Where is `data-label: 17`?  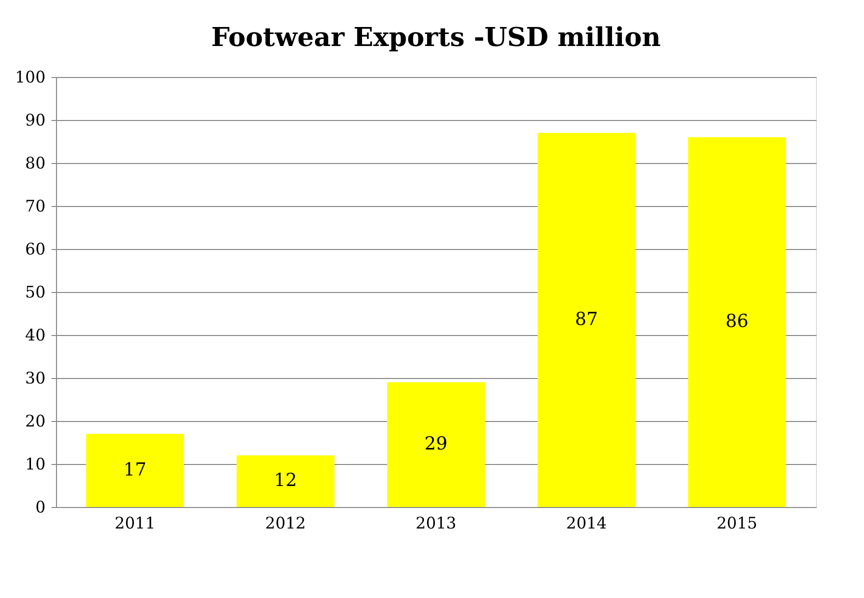 data-label: 17 is located at coordinates (135, 469).